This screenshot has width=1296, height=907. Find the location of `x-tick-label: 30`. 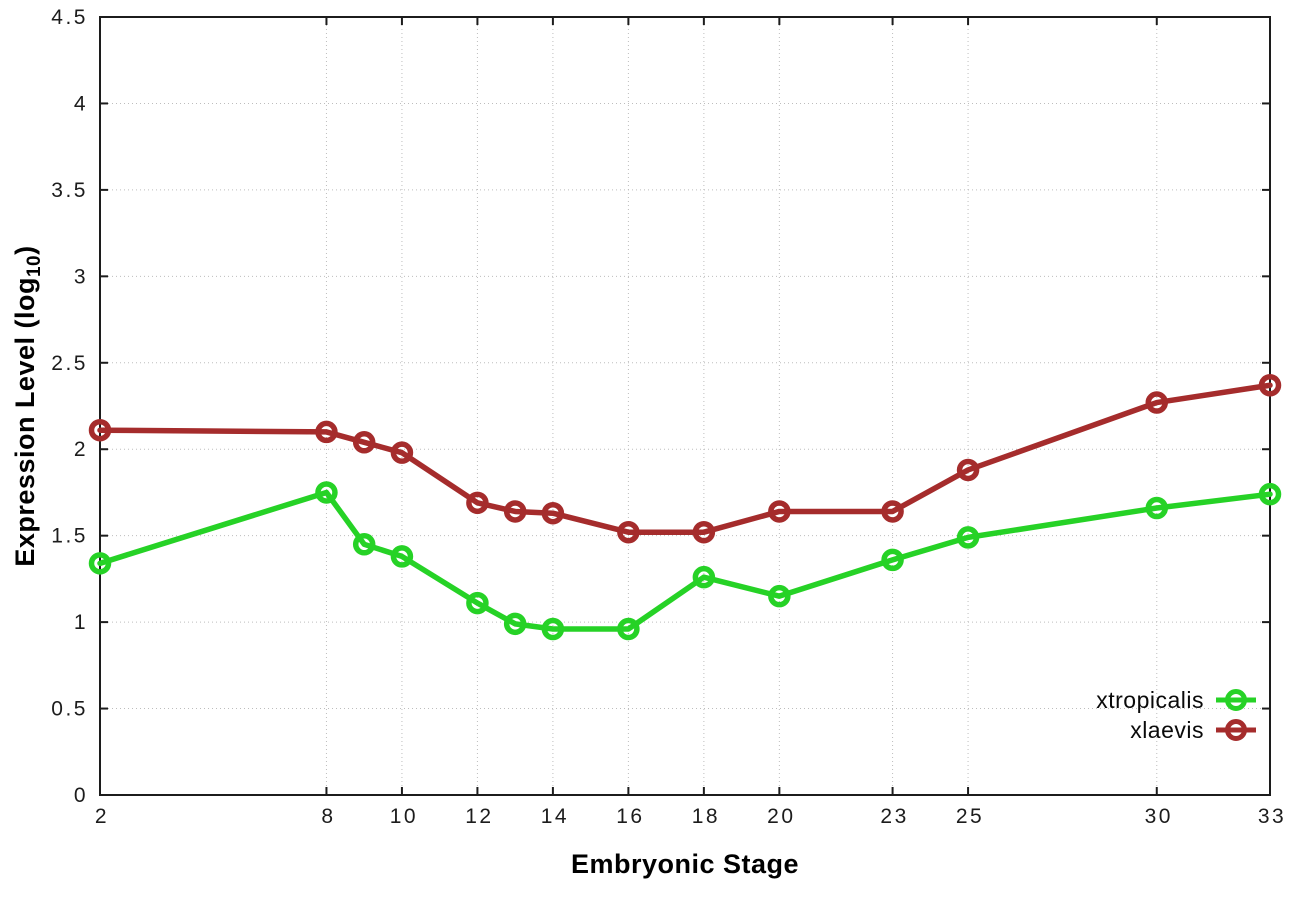

x-tick-label: 30 is located at coordinates (1159, 816).